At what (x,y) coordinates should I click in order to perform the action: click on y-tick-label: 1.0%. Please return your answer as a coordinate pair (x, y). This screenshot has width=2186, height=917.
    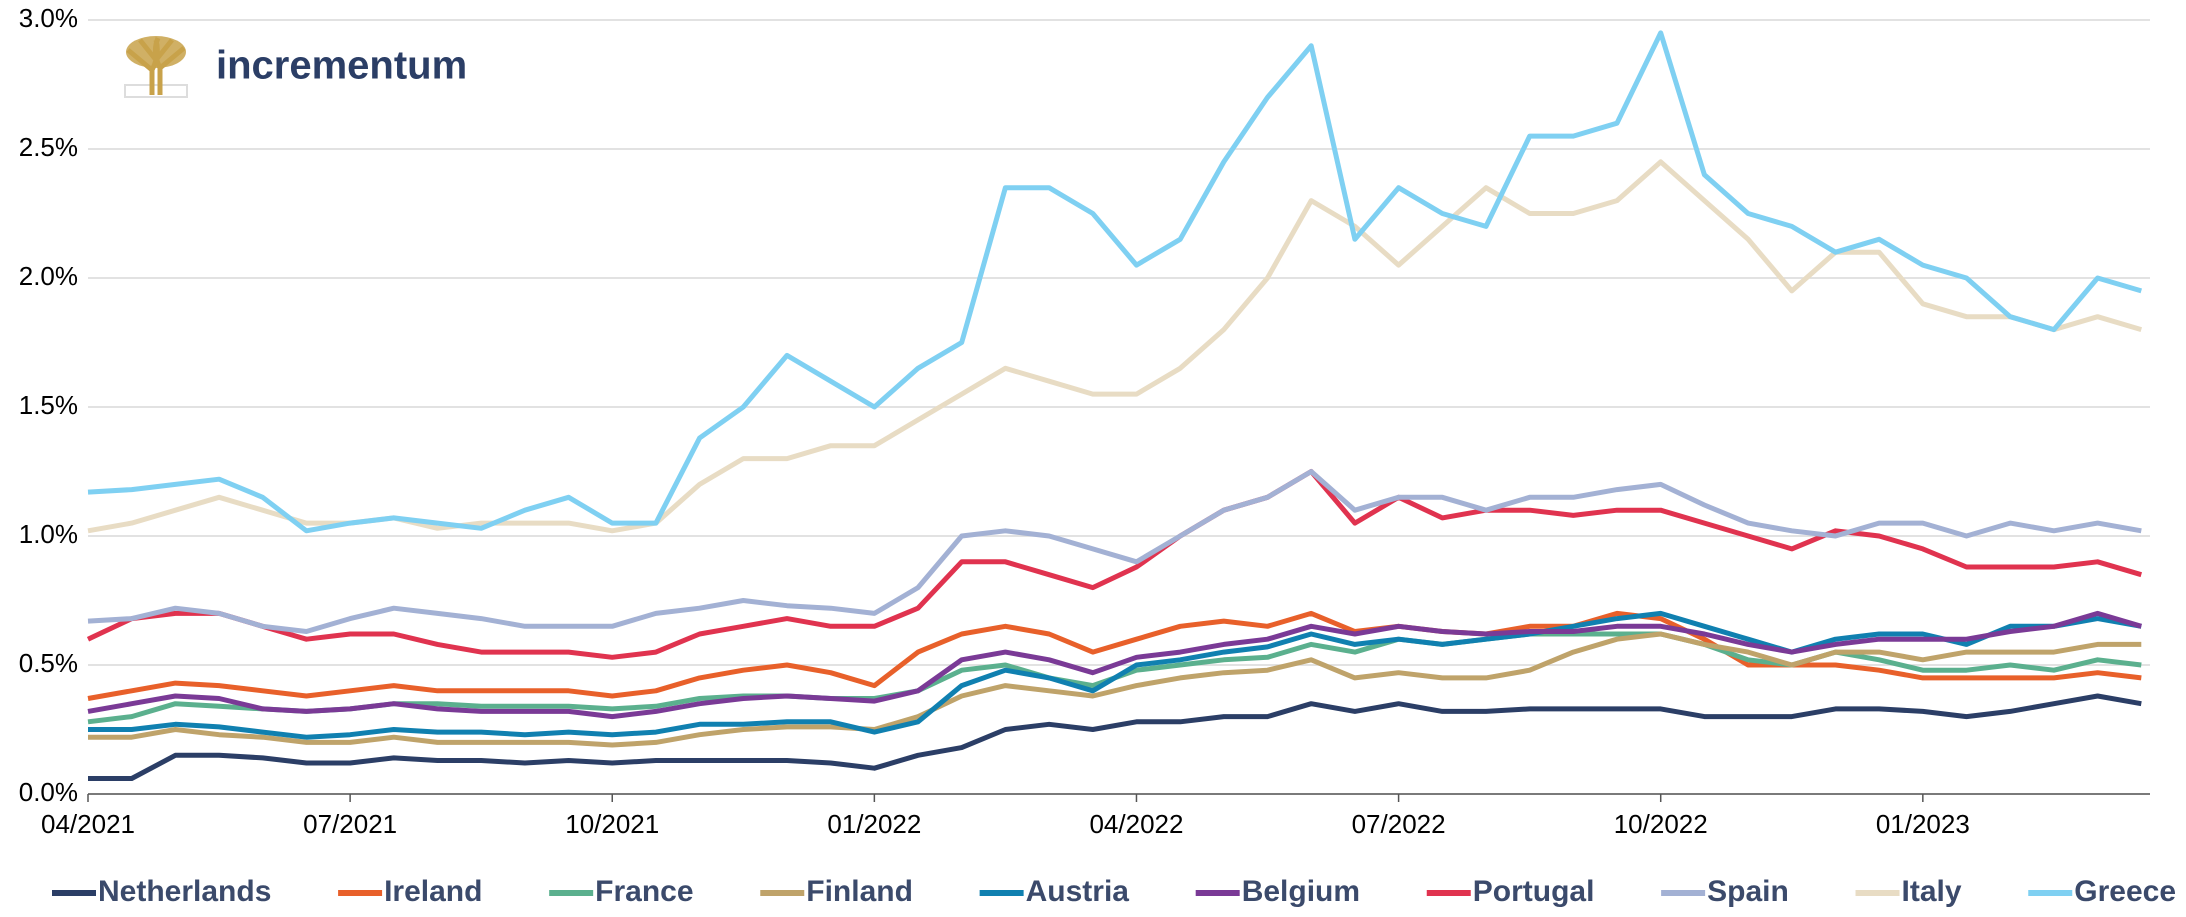
    Looking at the image, I should click on (48, 534).